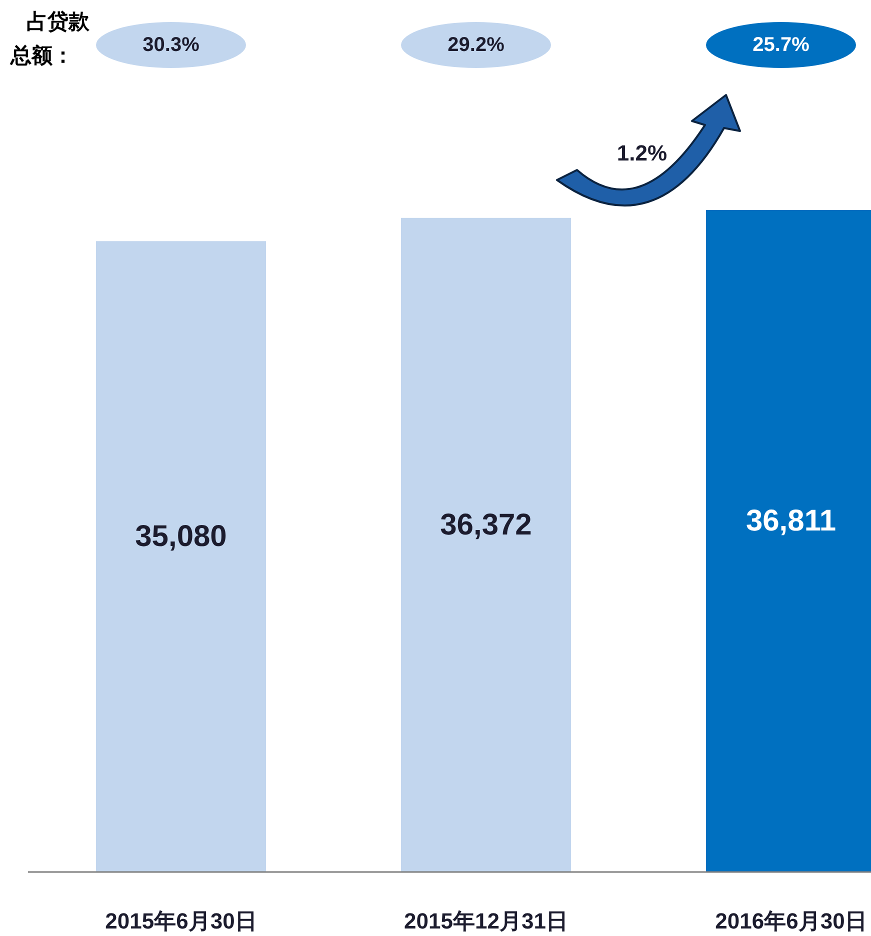  I want to click on text: 29.2%, so click(476, 45).